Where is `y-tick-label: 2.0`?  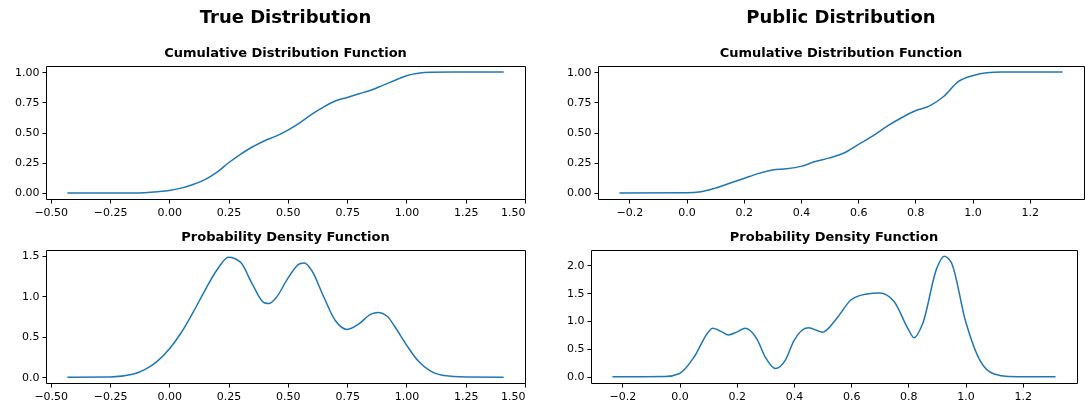 y-tick-label: 2.0 is located at coordinates (576, 265).